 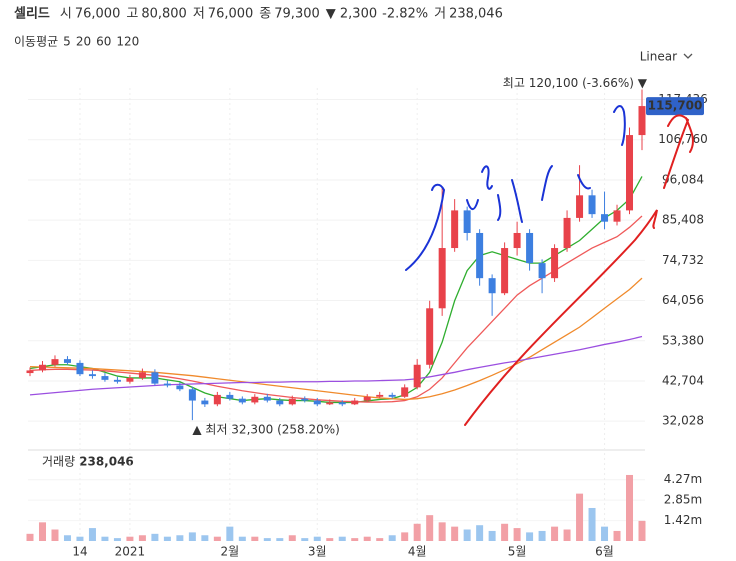 I want to click on quote-label: 고, so click(x=132, y=14).